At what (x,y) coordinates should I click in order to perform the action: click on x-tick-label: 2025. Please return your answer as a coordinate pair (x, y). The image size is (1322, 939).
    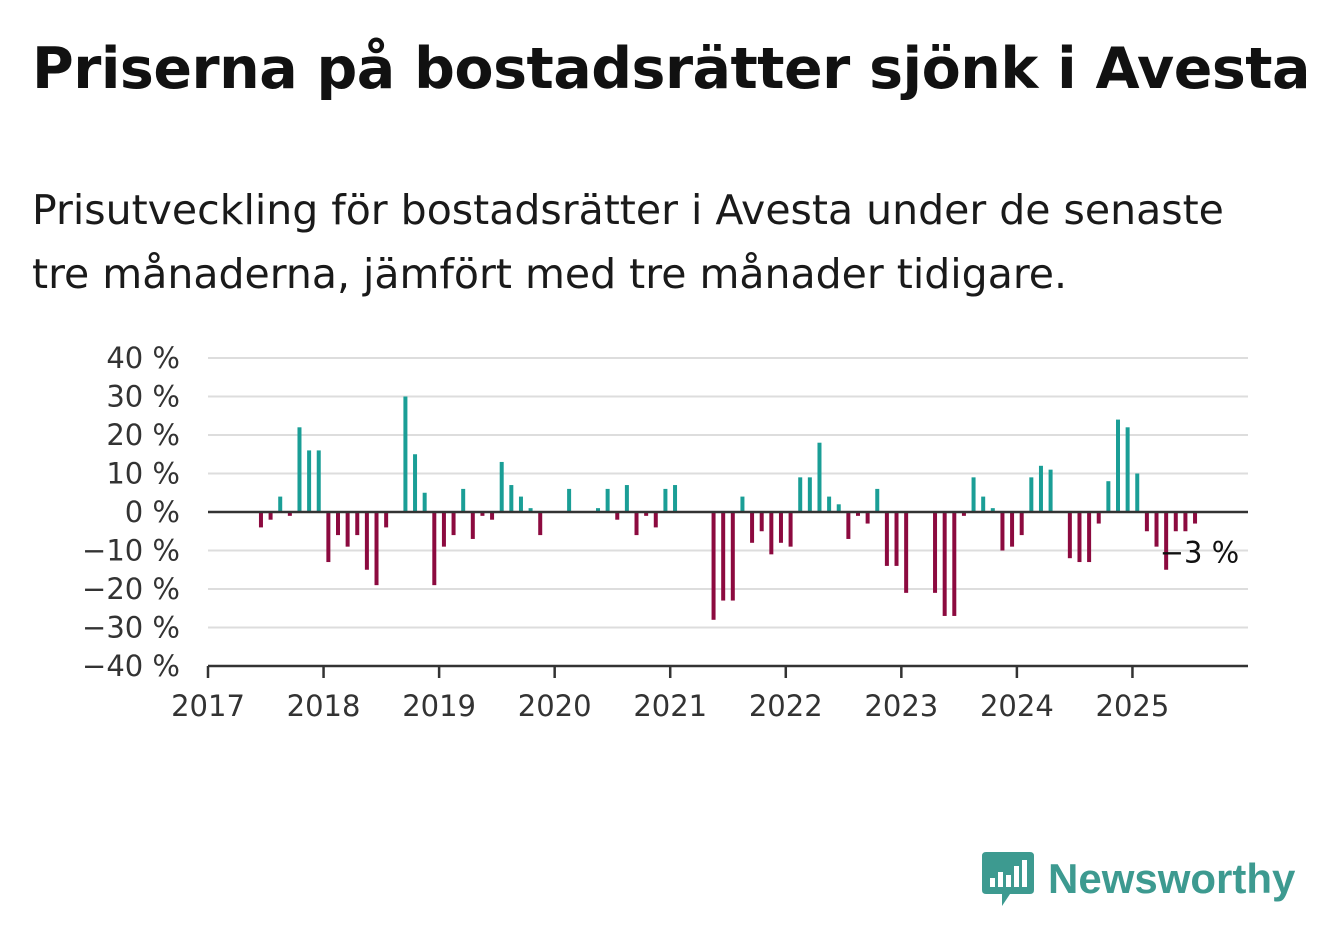
    Looking at the image, I should click on (1133, 706).